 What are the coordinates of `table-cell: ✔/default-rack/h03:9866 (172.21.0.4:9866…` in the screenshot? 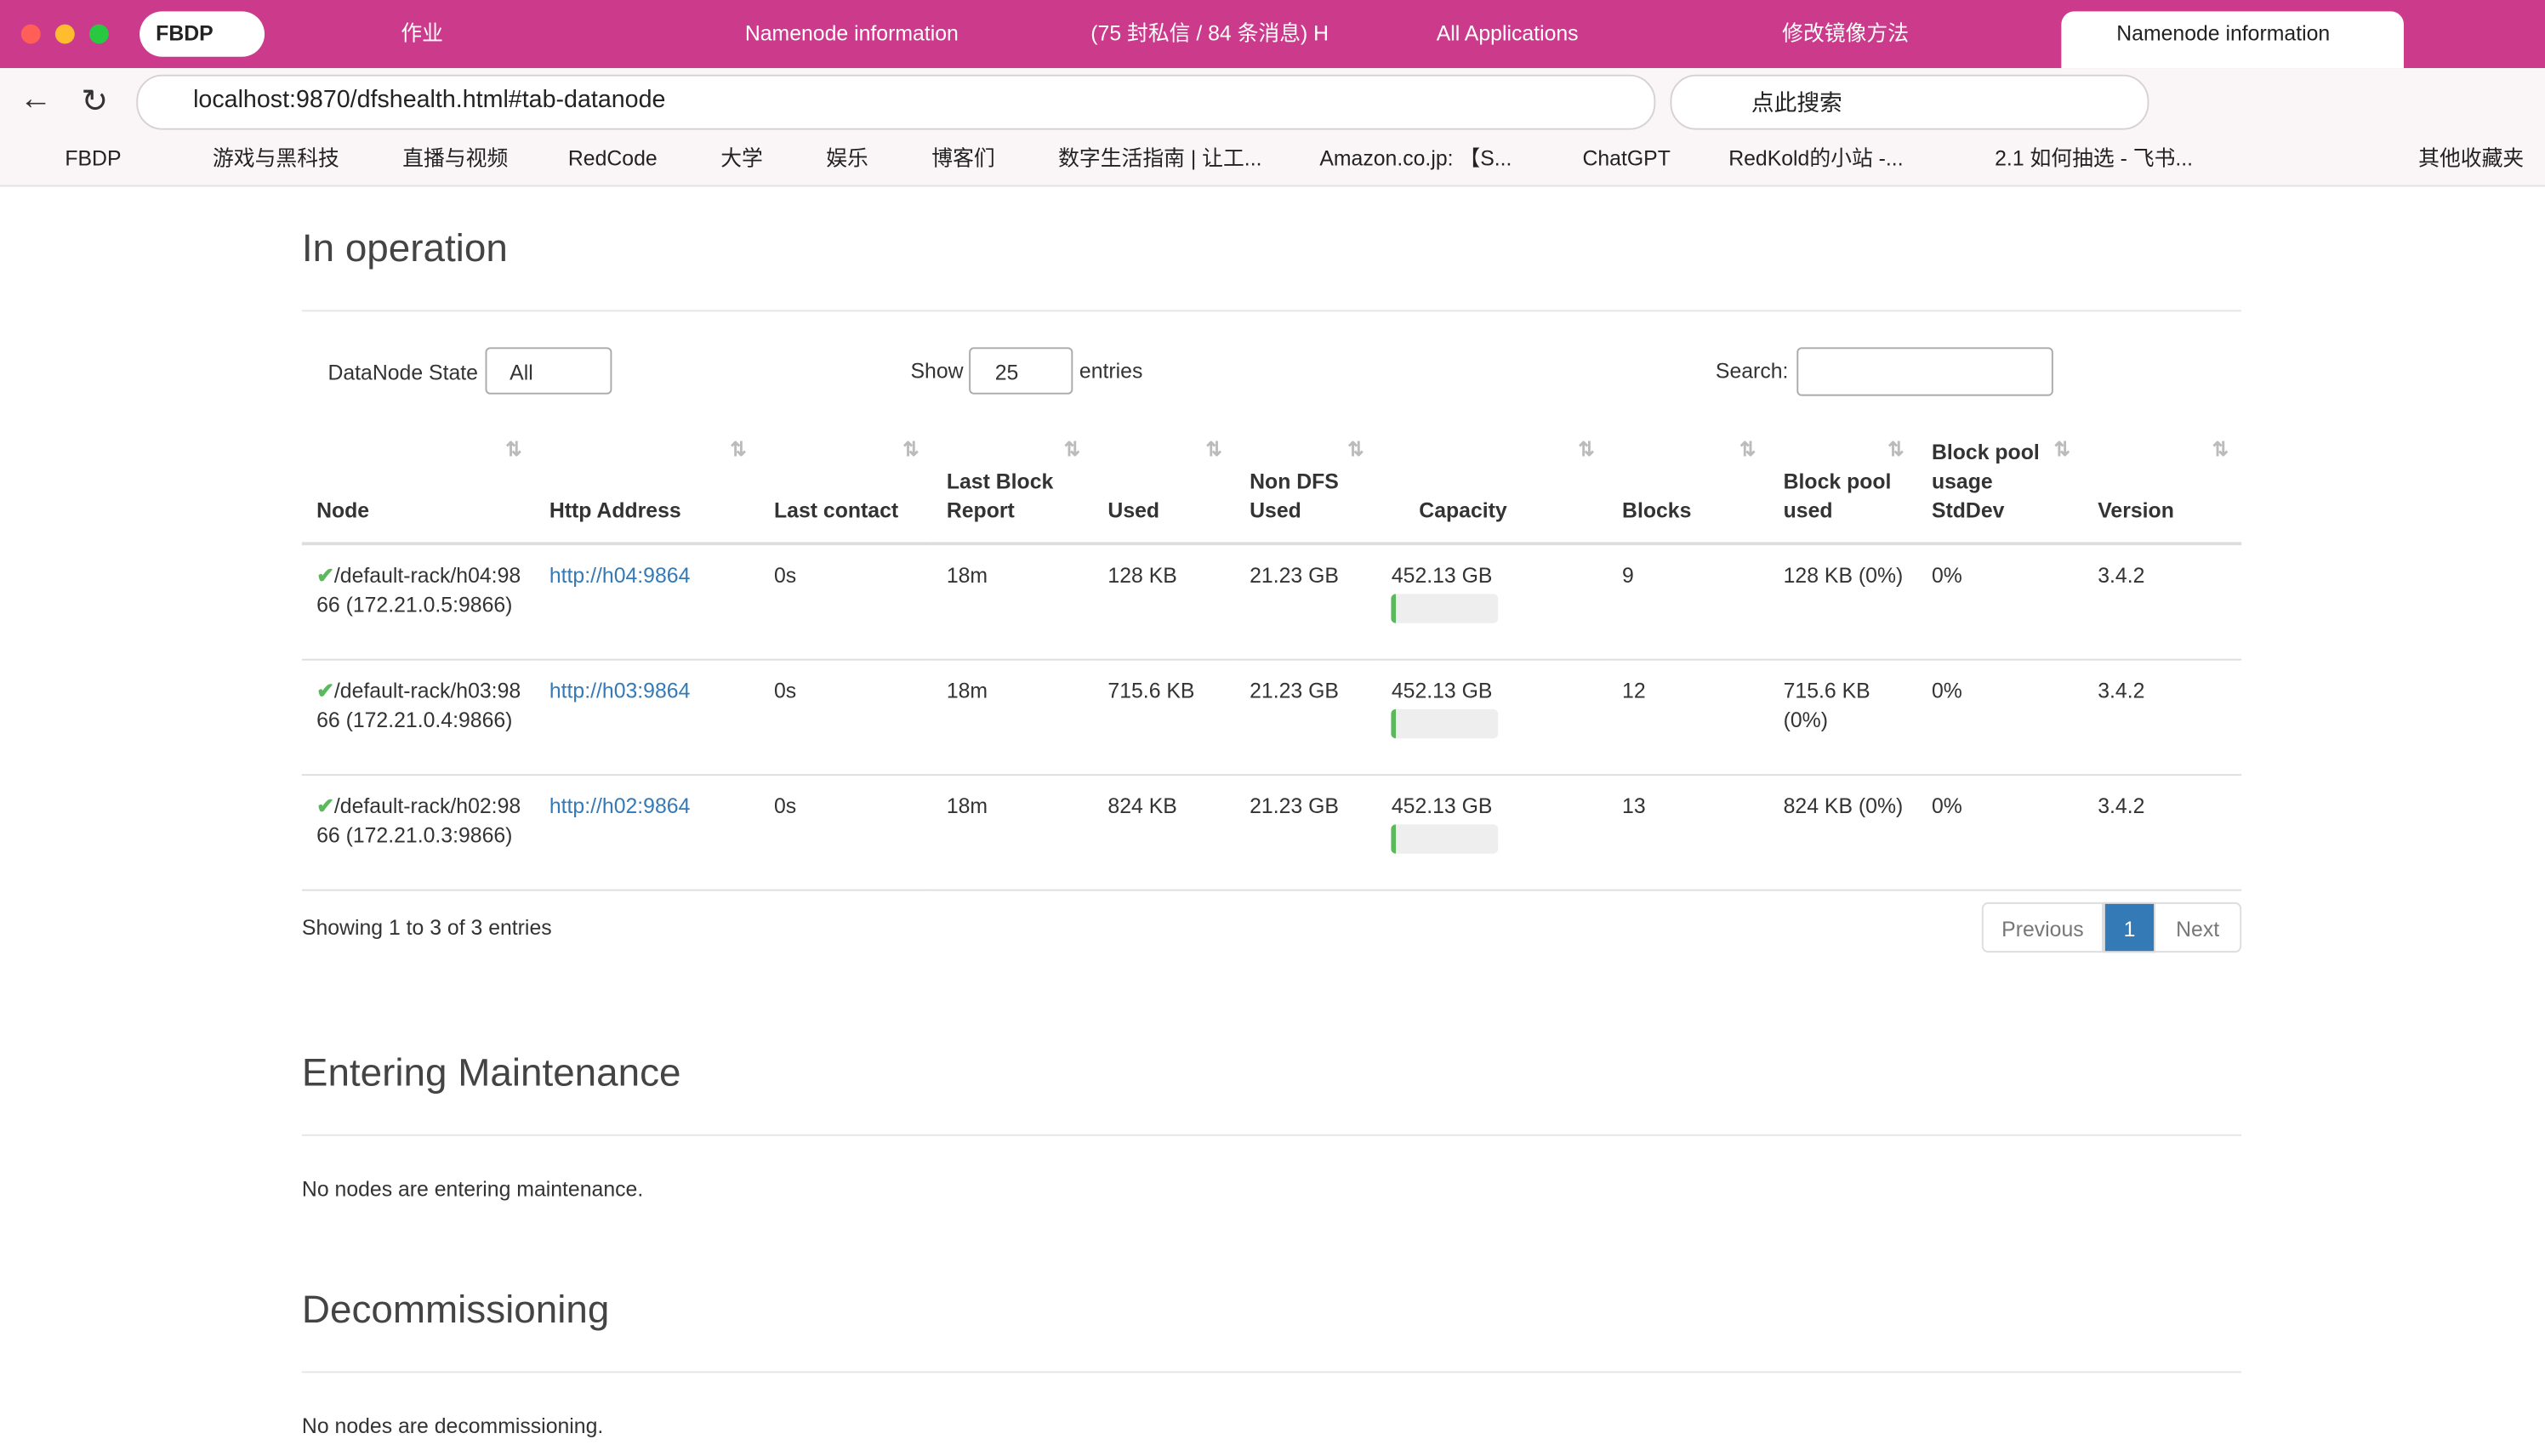 It's located at (418, 717).